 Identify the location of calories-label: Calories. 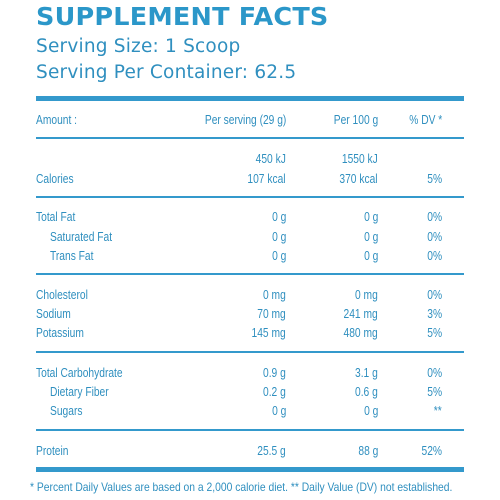
(55, 179).